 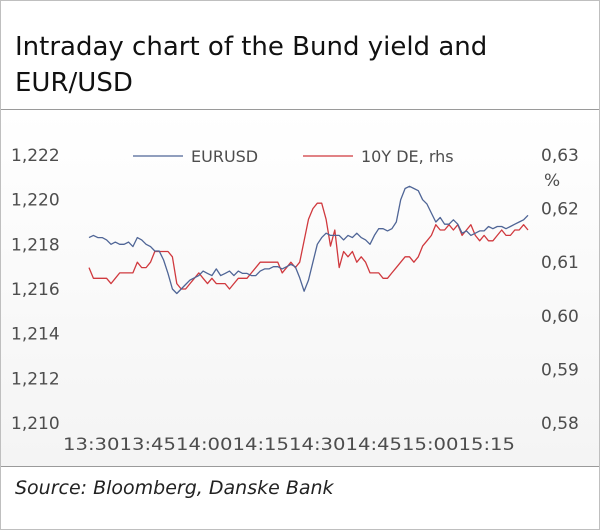 What do you see at coordinates (91, 445) in the screenshot?
I see `x-tick-label: 13:30` at bounding box center [91, 445].